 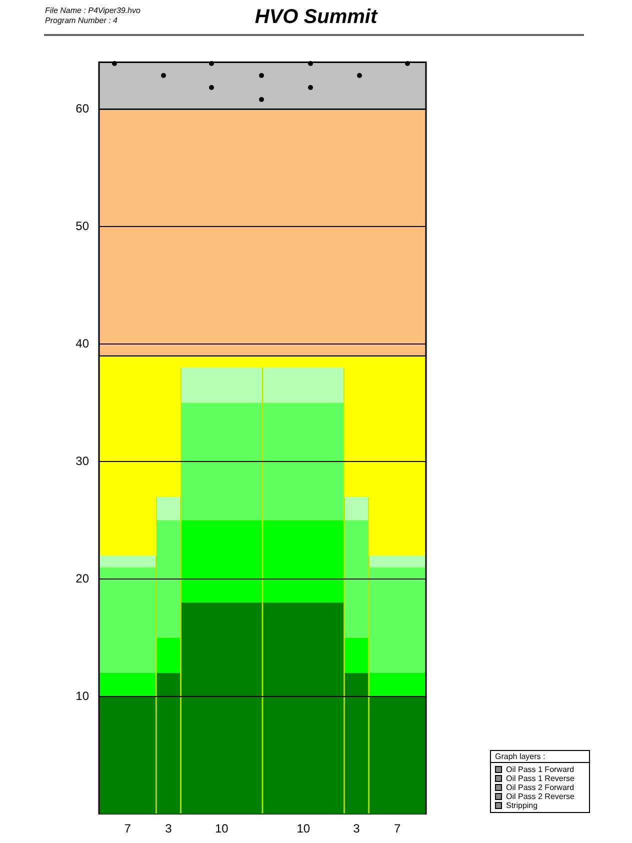 I want to click on text: Oil Pass 2 Forward, so click(x=540, y=787).